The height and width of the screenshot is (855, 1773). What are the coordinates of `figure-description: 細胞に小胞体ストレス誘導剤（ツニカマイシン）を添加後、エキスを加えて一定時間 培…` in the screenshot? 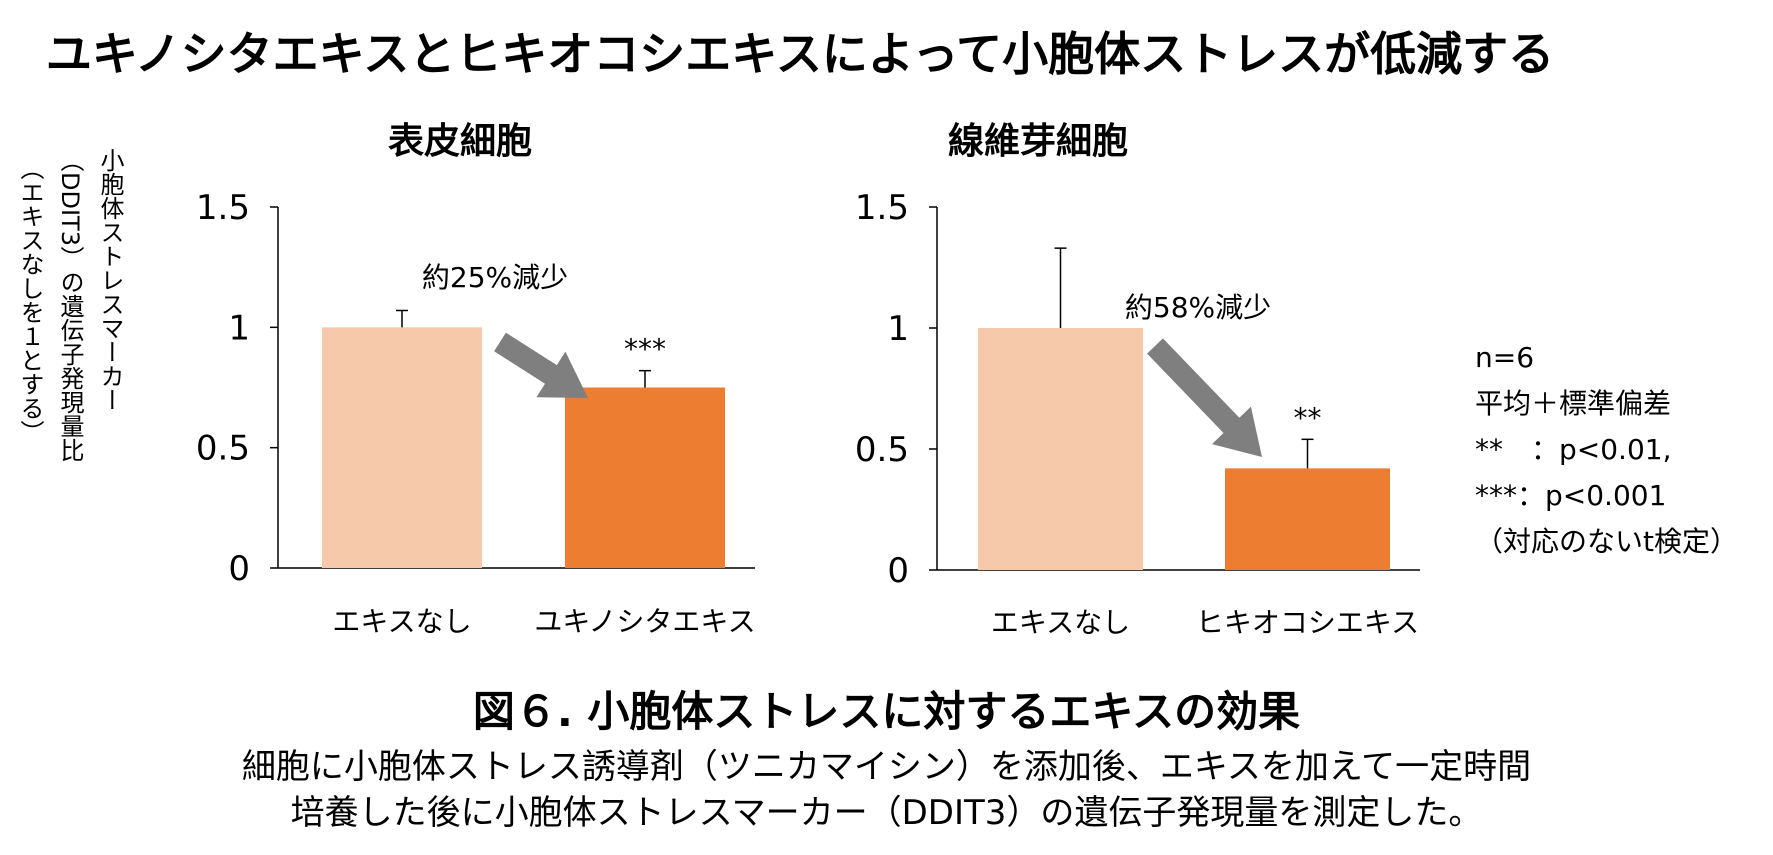 It's located at (886, 790).